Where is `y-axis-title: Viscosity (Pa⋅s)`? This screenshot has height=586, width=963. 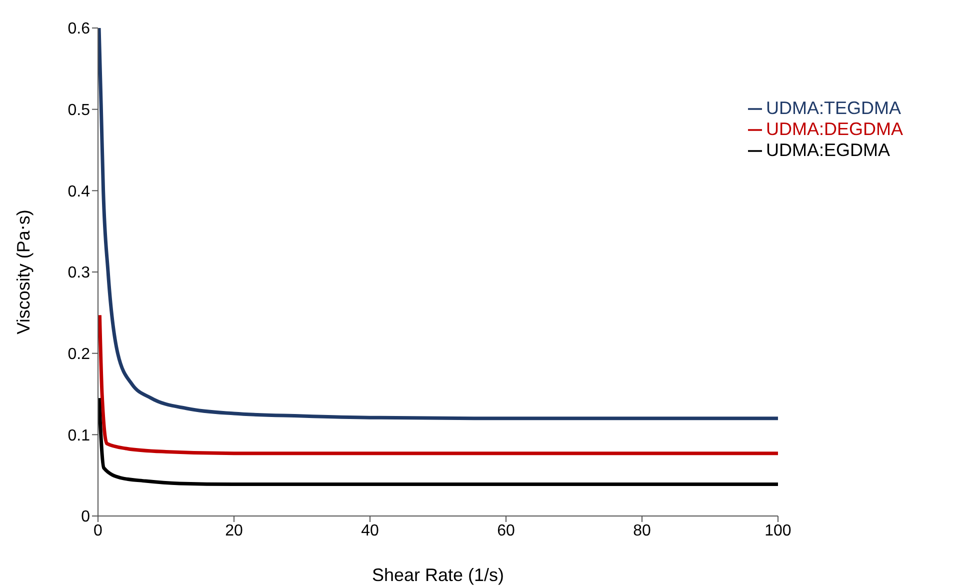 y-axis-title: Viscosity (Pa⋅s) is located at coordinates (23, 272).